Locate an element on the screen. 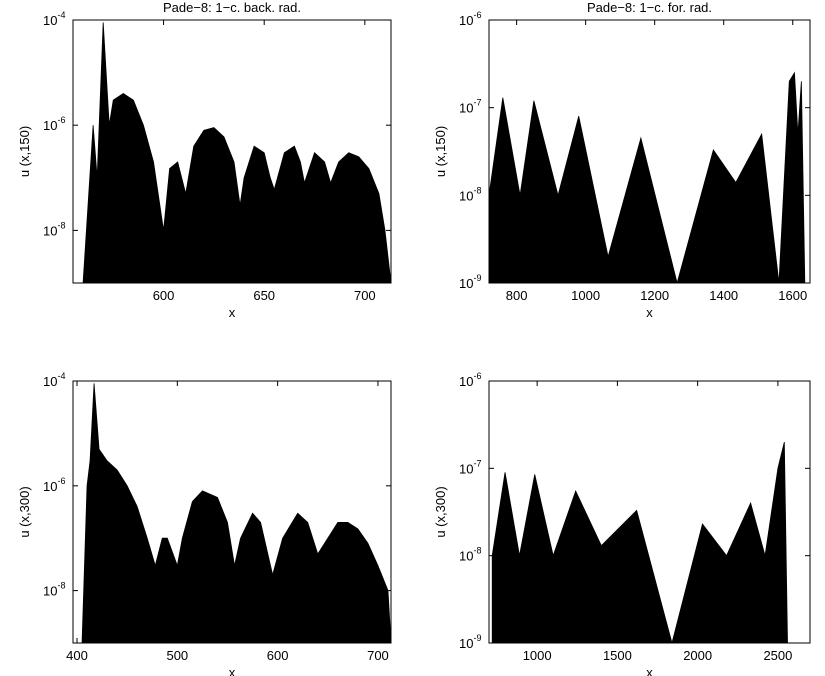 The height and width of the screenshot is (676, 825). x-tick-label: 400 is located at coordinates (77, 655).